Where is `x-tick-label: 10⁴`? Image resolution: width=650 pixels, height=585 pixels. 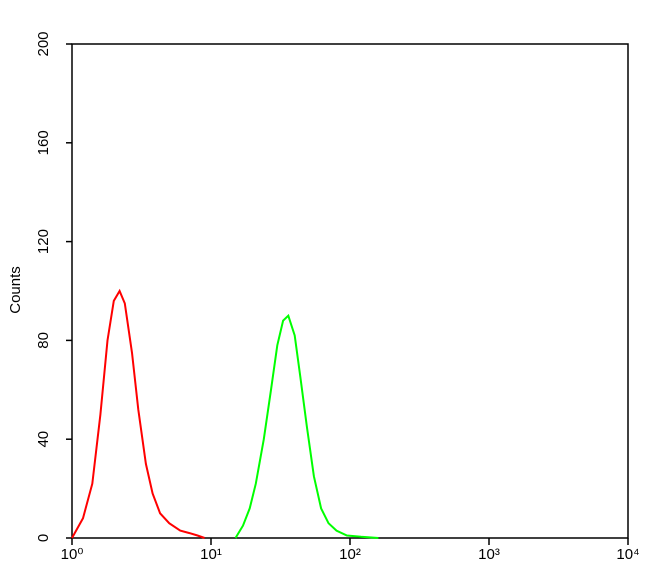
x-tick-label: 10⁴ is located at coordinates (627, 554).